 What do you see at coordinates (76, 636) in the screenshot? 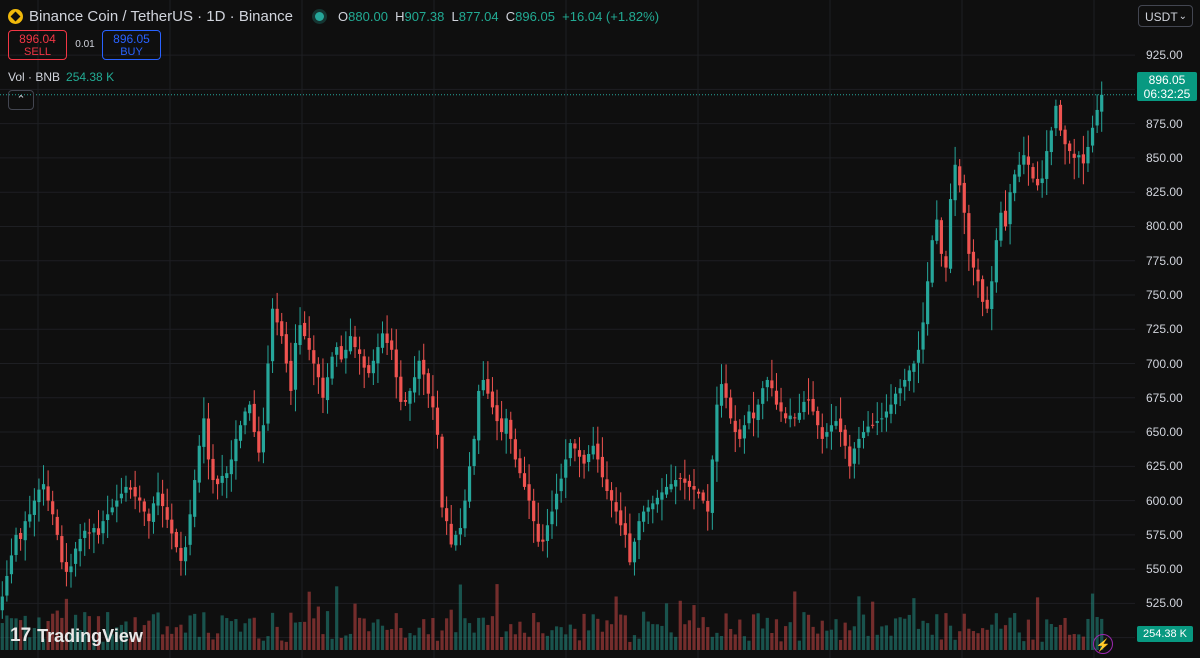
I see `tradingview-logo: 17 TradingView` at bounding box center [76, 636].